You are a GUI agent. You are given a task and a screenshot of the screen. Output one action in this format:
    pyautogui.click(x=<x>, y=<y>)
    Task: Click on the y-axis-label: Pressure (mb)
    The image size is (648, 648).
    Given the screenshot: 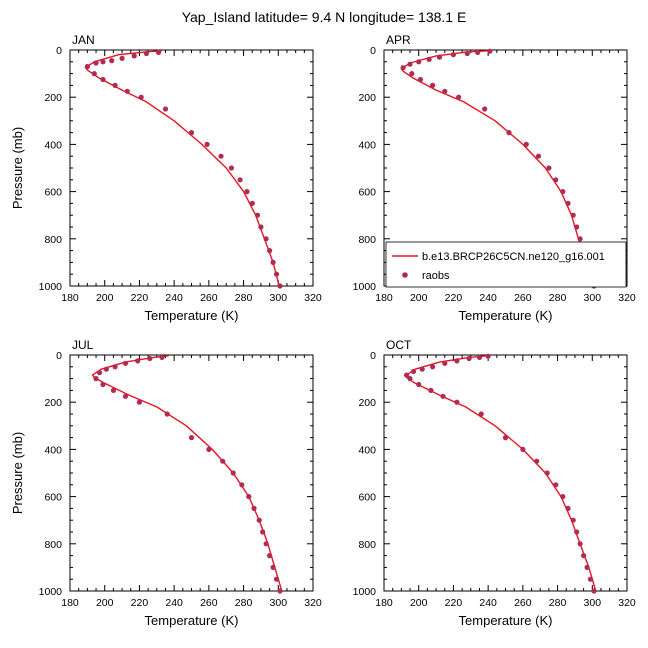 What is the action you would take?
    pyautogui.click(x=17, y=473)
    